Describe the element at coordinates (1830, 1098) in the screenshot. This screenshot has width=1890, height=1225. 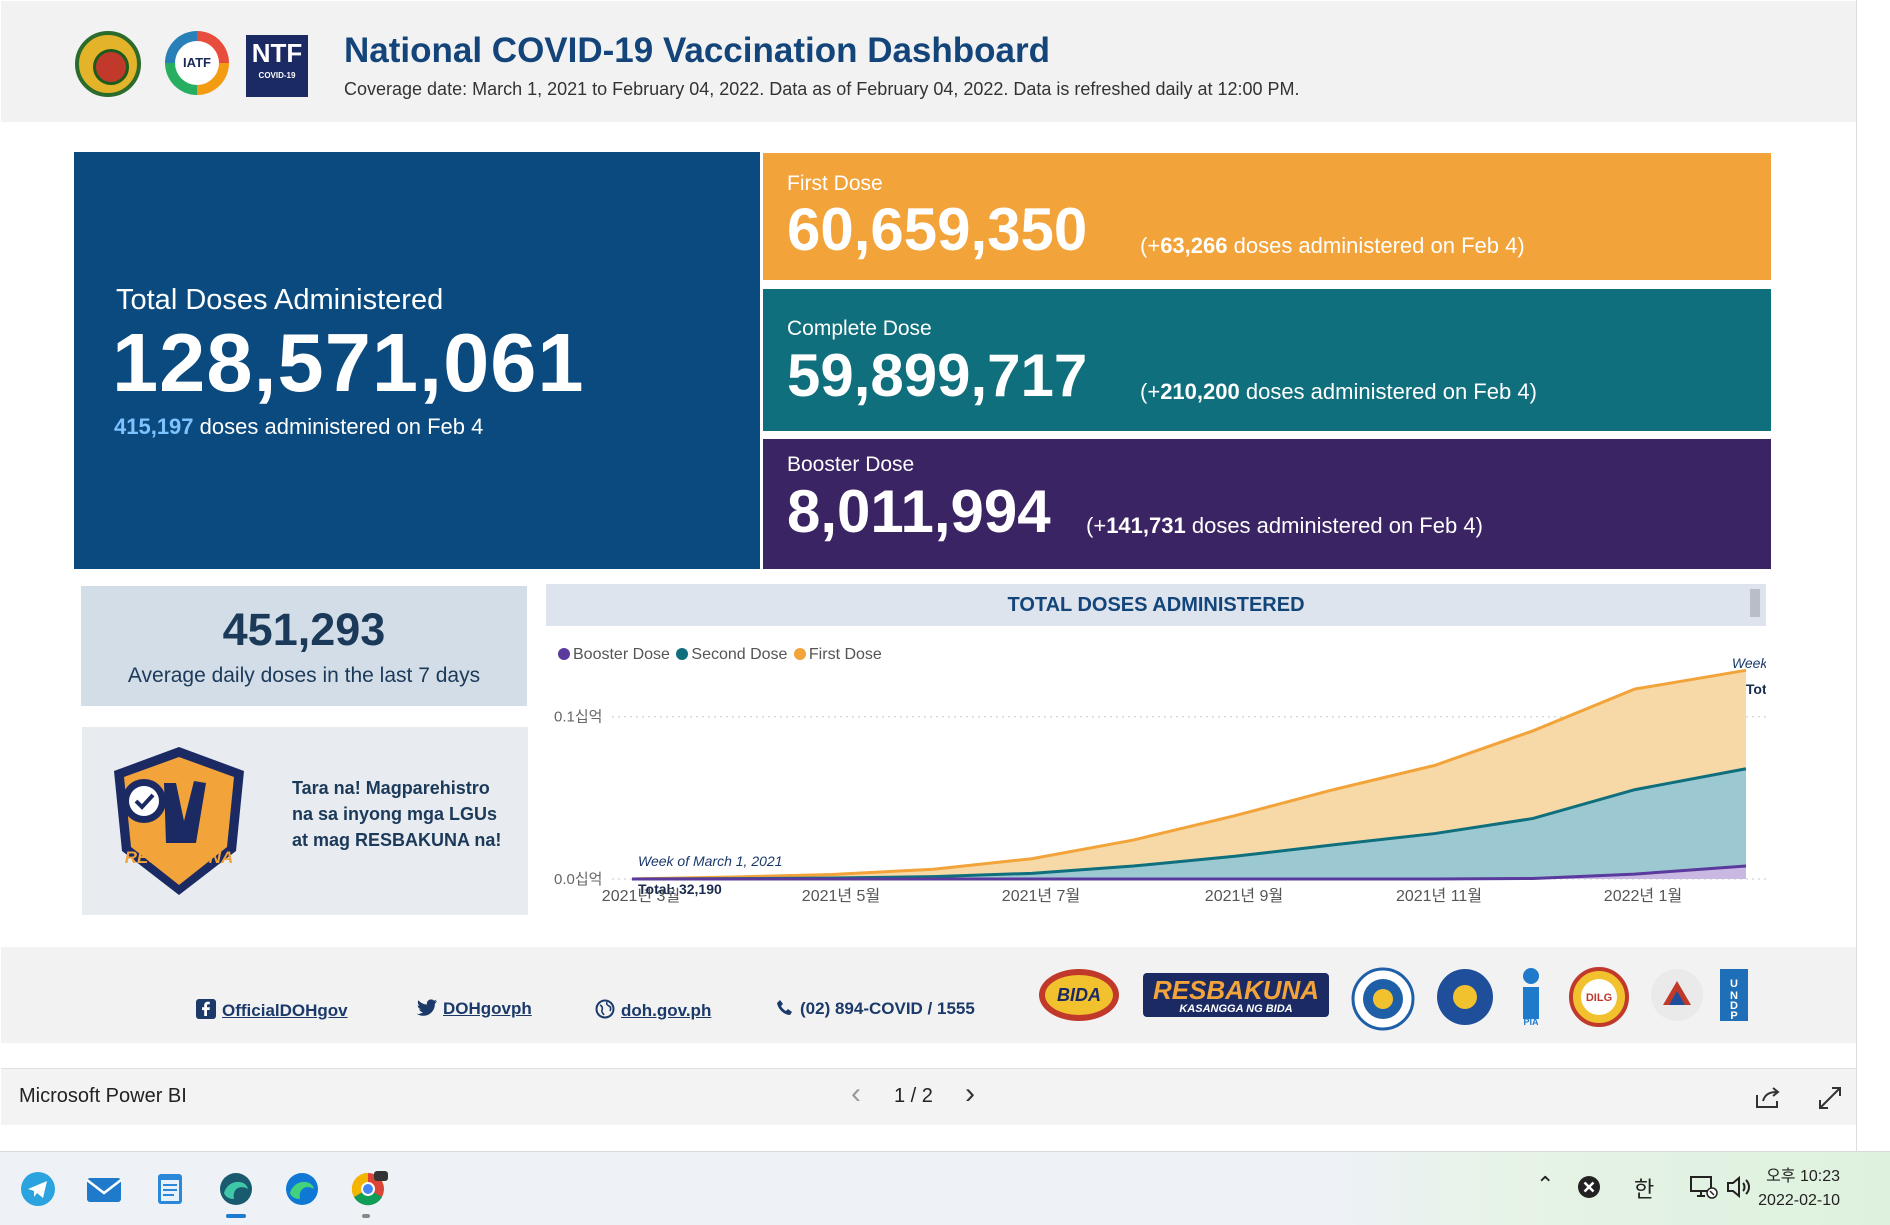
I see `fullscreen-icon` at that location.